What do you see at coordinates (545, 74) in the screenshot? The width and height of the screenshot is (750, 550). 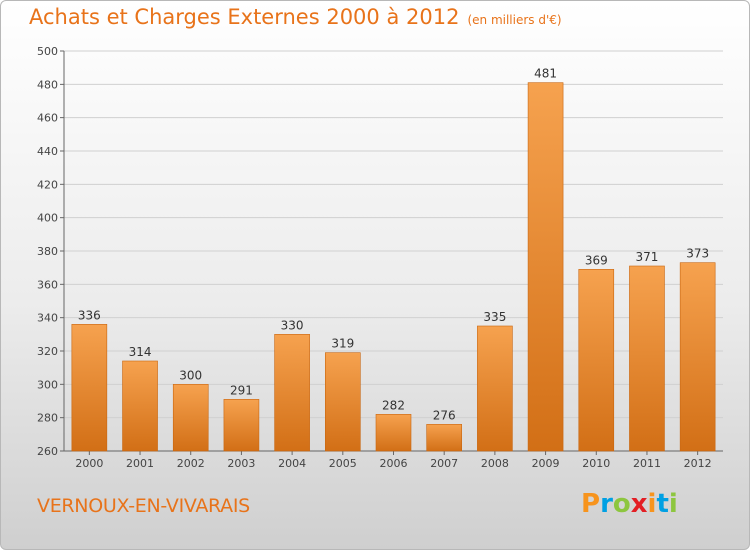 I see `bar-value-label: 481` at bounding box center [545, 74].